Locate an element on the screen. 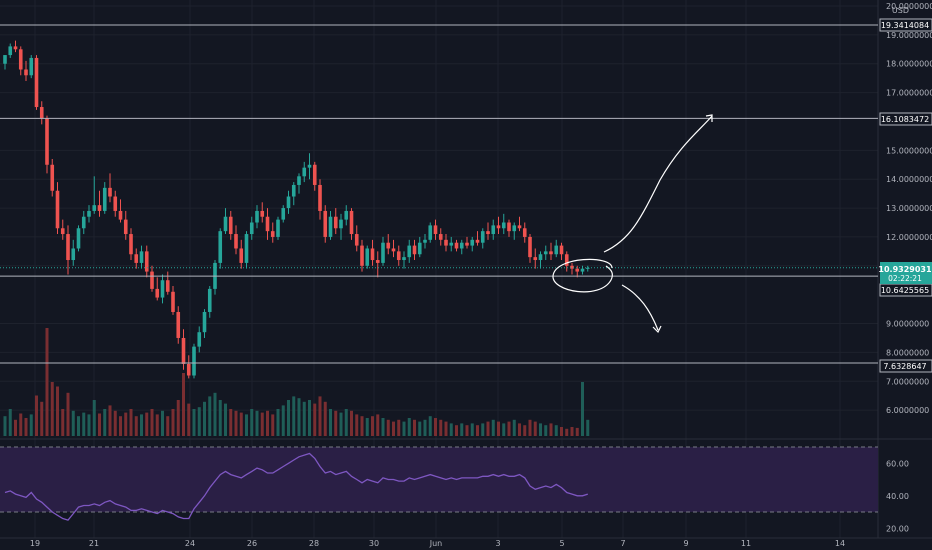 The height and width of the screenshot is (550, 932). price-tick-label-11: 7.0000000 is located at coordinates (907, 381).